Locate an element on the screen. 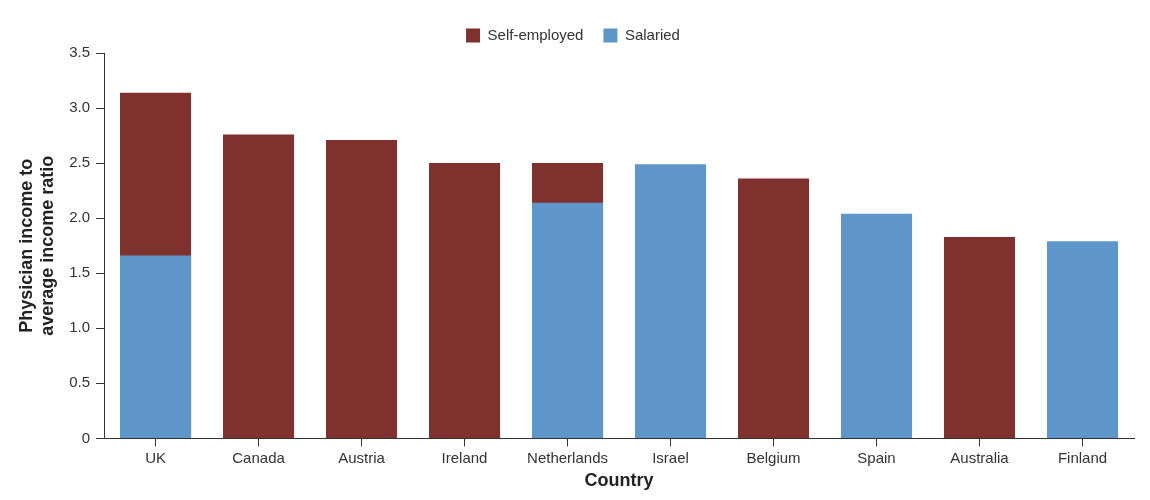 This screenshot has width=1150, height=500. legend-label: Salaried is located at coordinates (652, 34).